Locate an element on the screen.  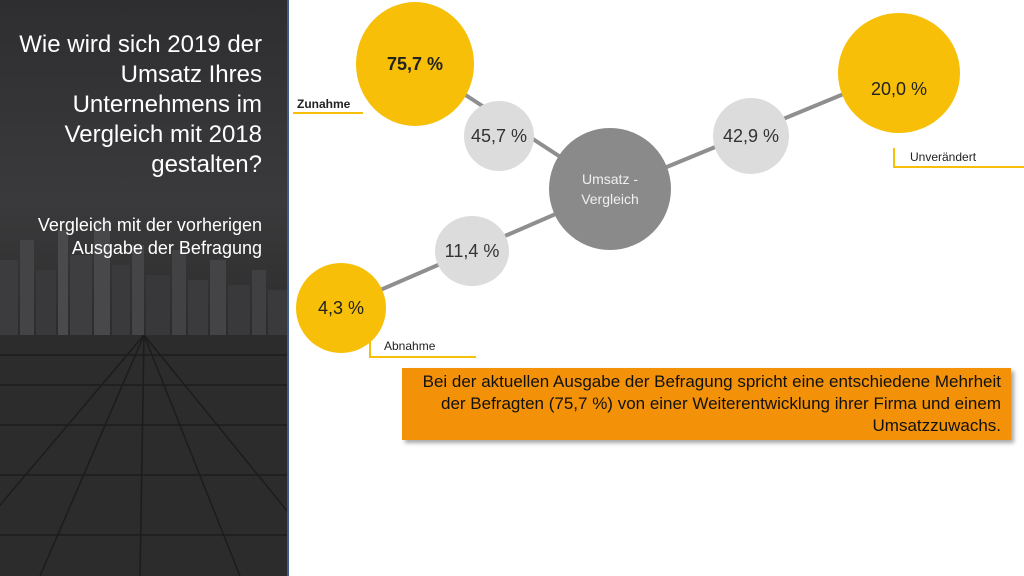
unchanged-previous-value: 42,9 % is located at coordinates (751, 135).